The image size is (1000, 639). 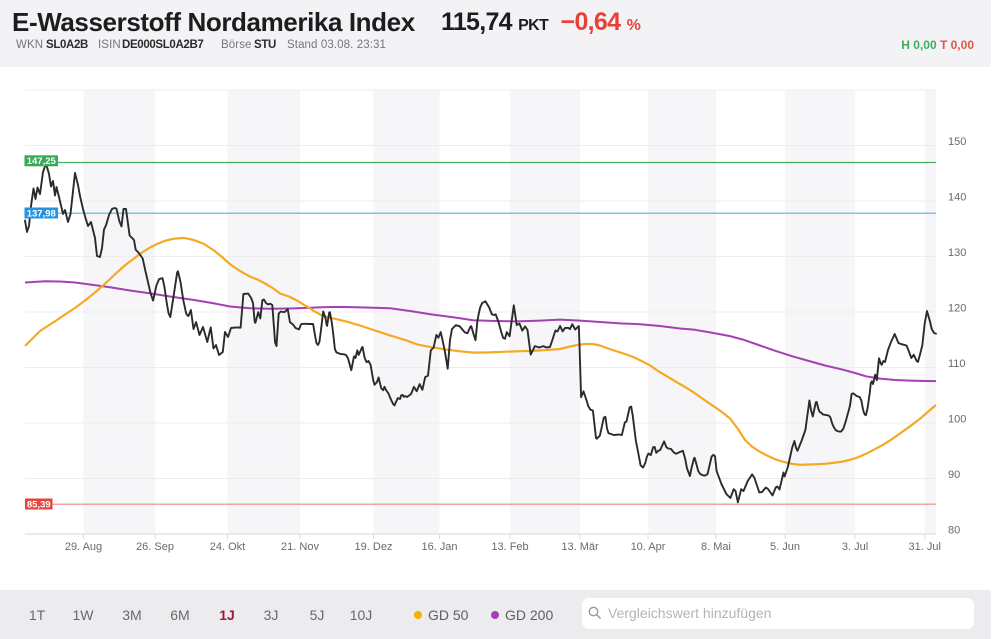 I want to click on svg-text: 10. Apr, so click(x=648, y=547).